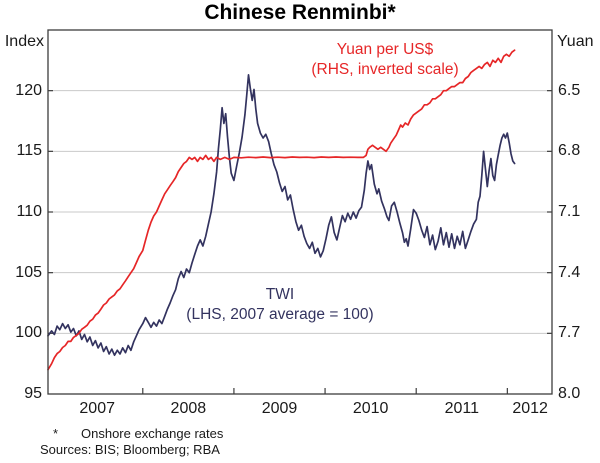 The width and height of the screenshot is (600, 463). I want to click on left-axis-tick-label: 120, so click(28, 90).